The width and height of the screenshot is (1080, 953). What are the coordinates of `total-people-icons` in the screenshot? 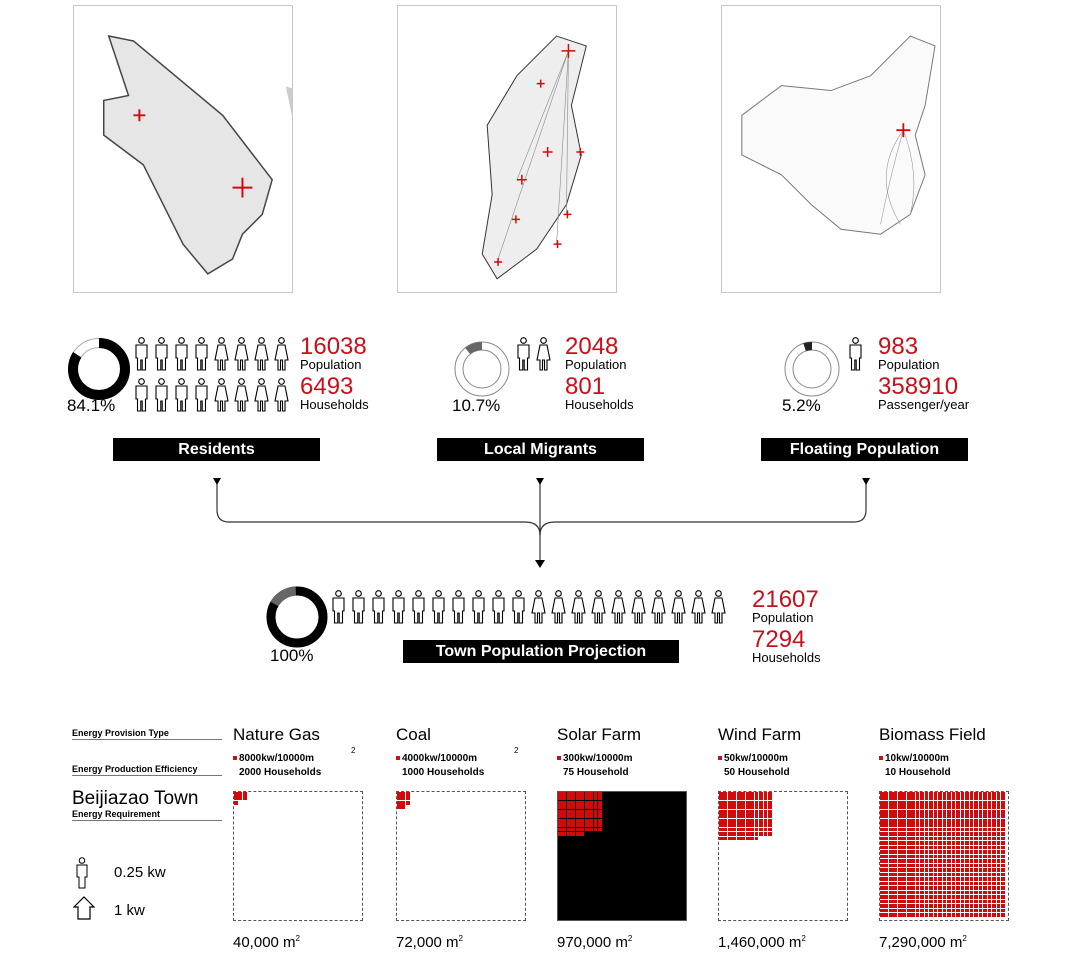 It's located at (528, 607).